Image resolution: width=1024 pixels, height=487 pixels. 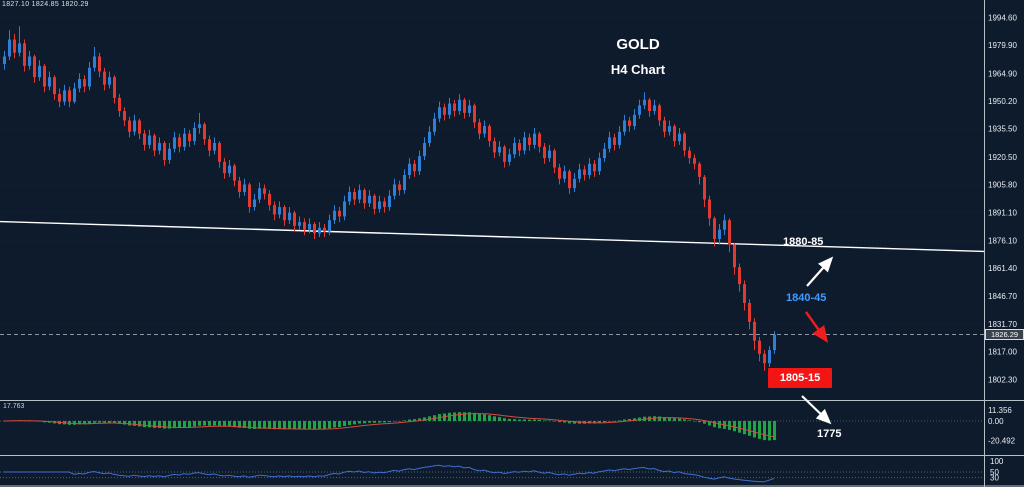 What do you see at coordinates (638, 56) in the screenshot?
I see `chart-title-block: GOLD H4 Chart` at bounding box center [638, 56].